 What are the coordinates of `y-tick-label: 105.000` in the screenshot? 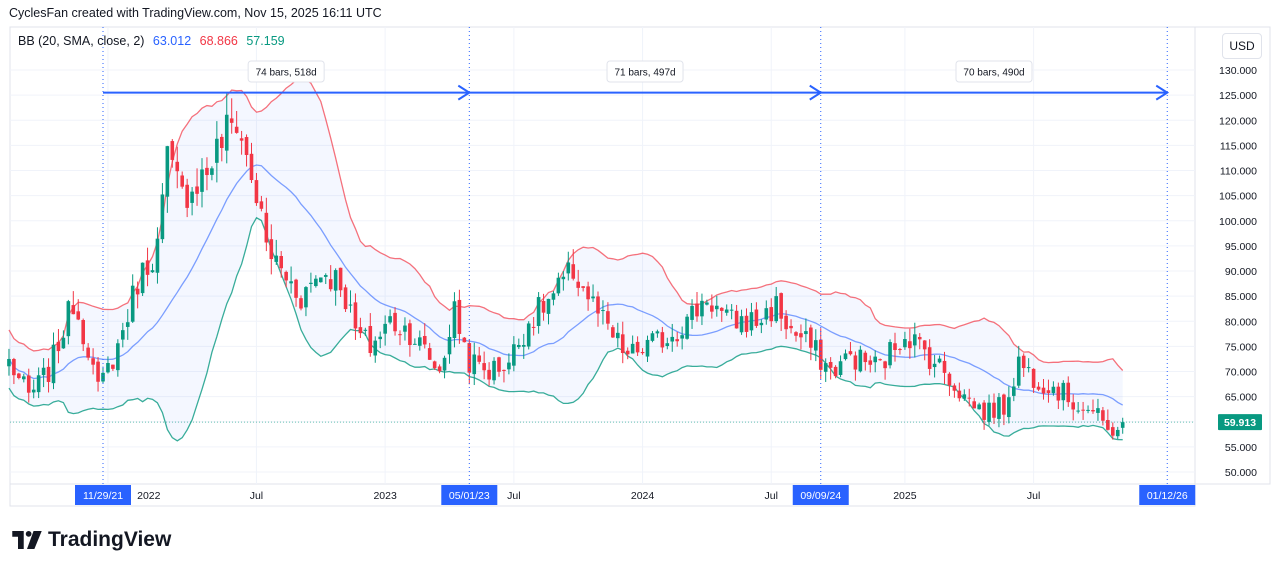 It's located at (1238, 197).